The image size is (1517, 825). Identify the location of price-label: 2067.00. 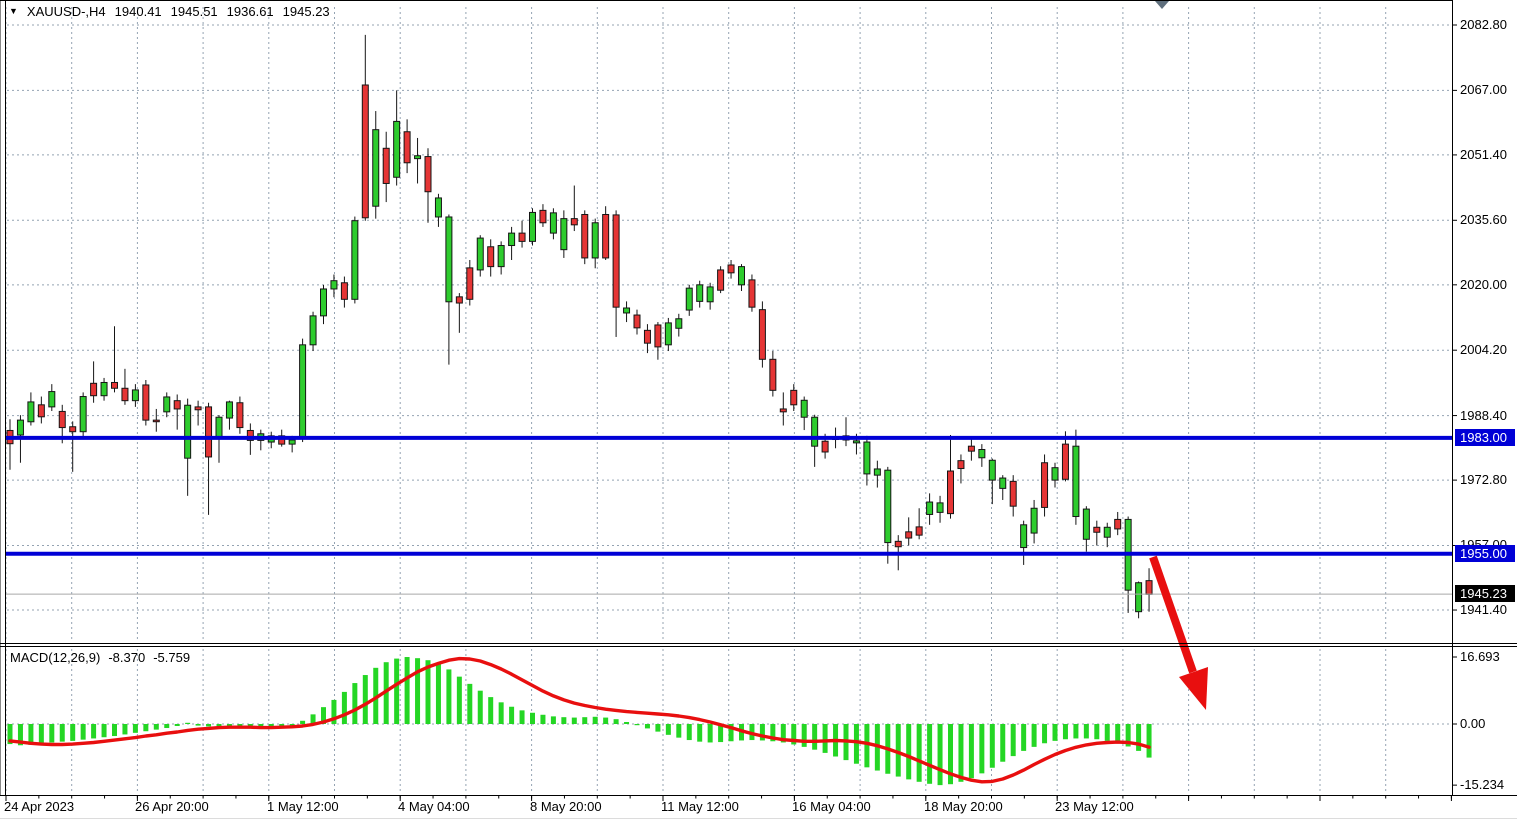
(1483, 89).